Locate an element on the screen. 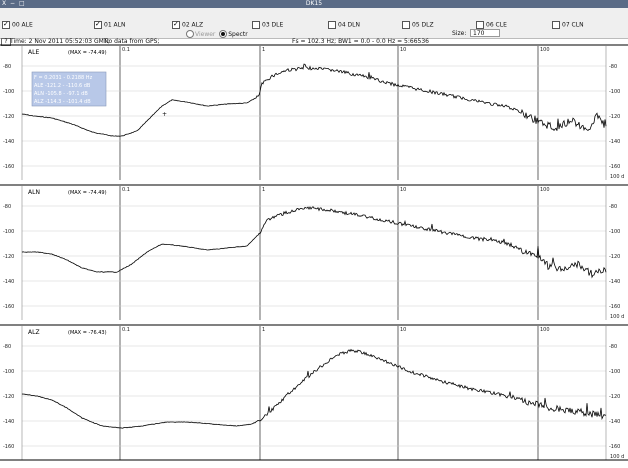 This screenshot has width=628, height=468. channel-label: 04 DLN is located at coordinates (349, 25).